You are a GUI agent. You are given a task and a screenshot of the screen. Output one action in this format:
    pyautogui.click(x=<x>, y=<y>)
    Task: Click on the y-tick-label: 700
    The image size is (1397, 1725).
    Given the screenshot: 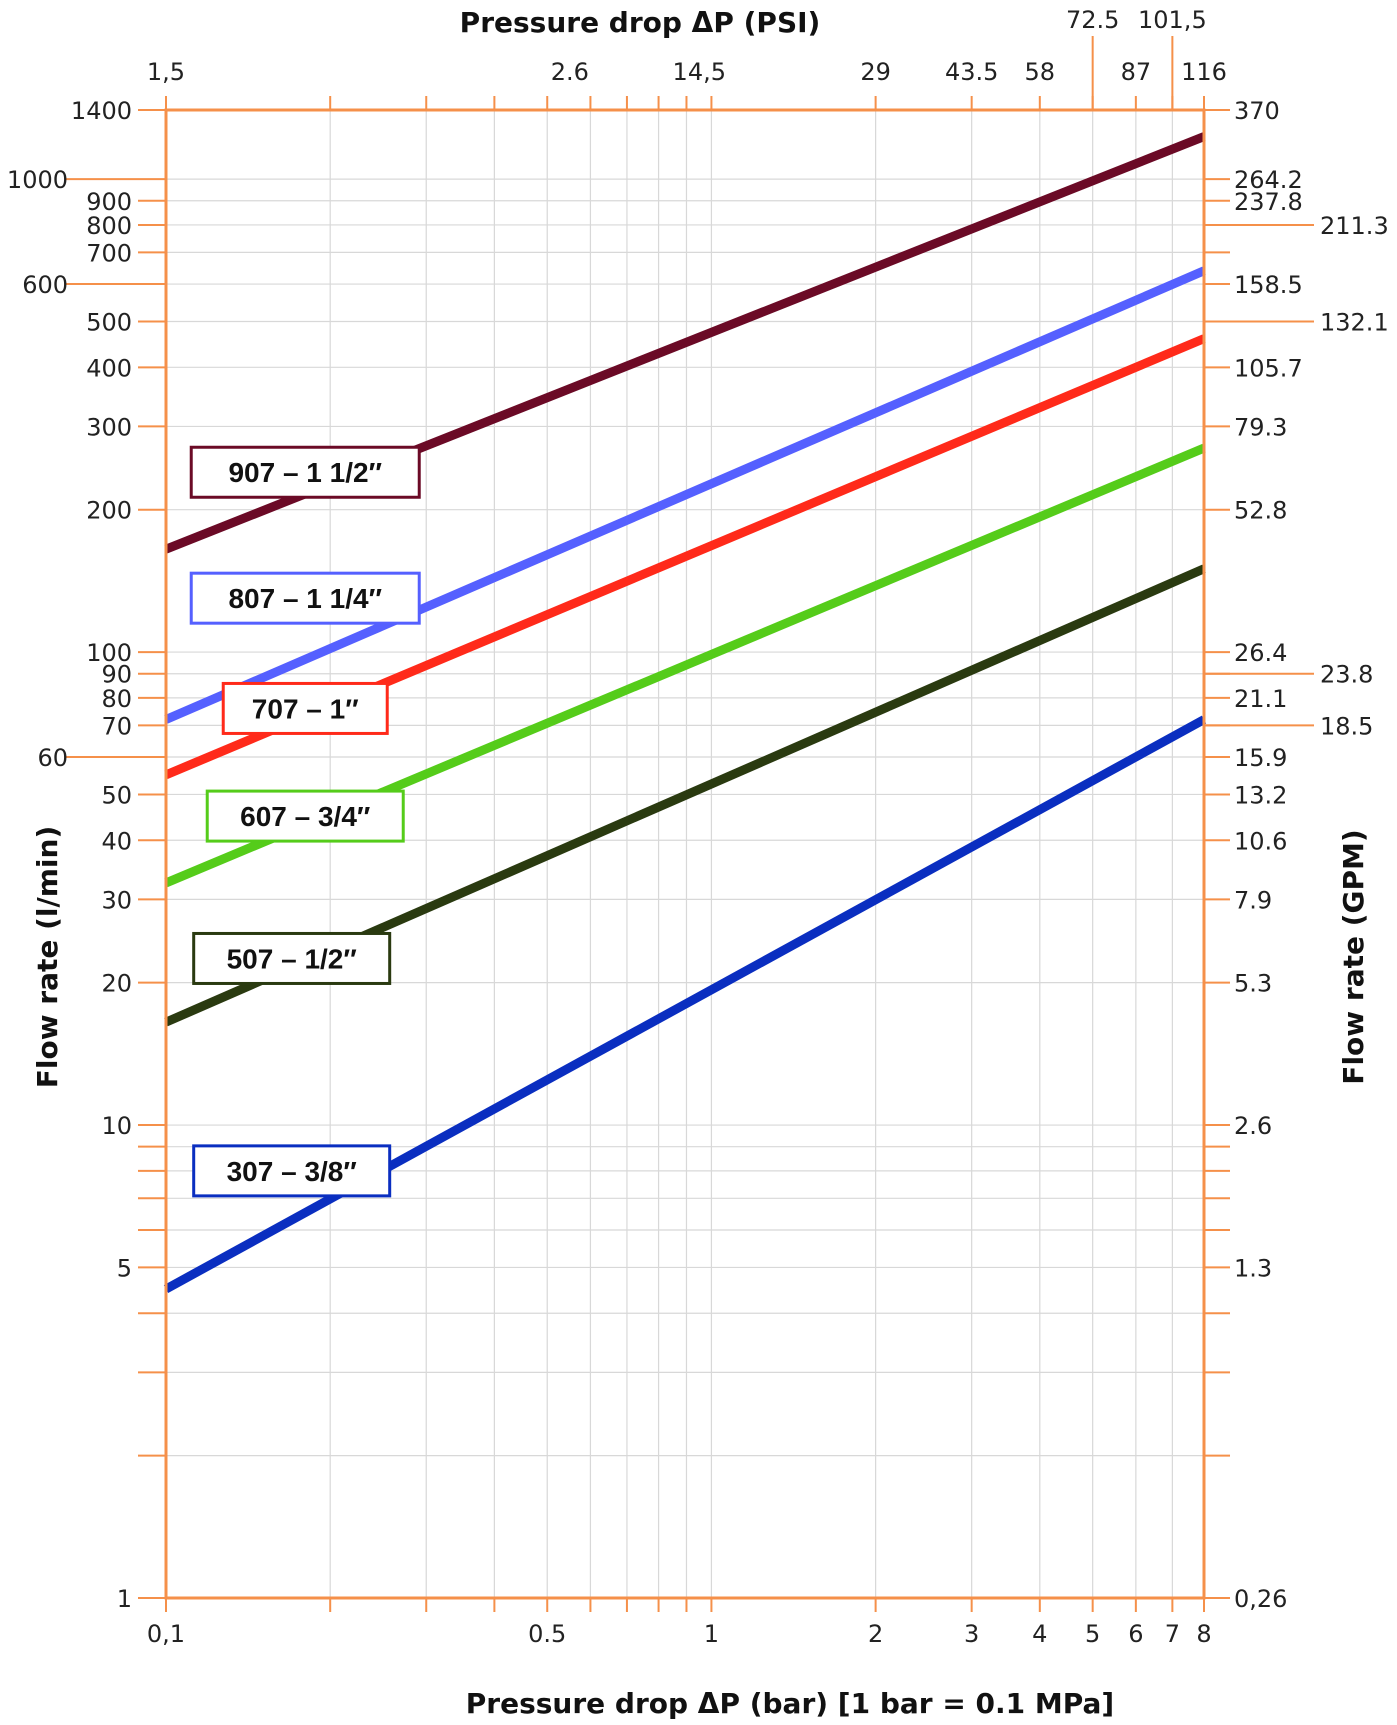 What is the action you would take?
    pyautogui.click(x=109, y=253)
    